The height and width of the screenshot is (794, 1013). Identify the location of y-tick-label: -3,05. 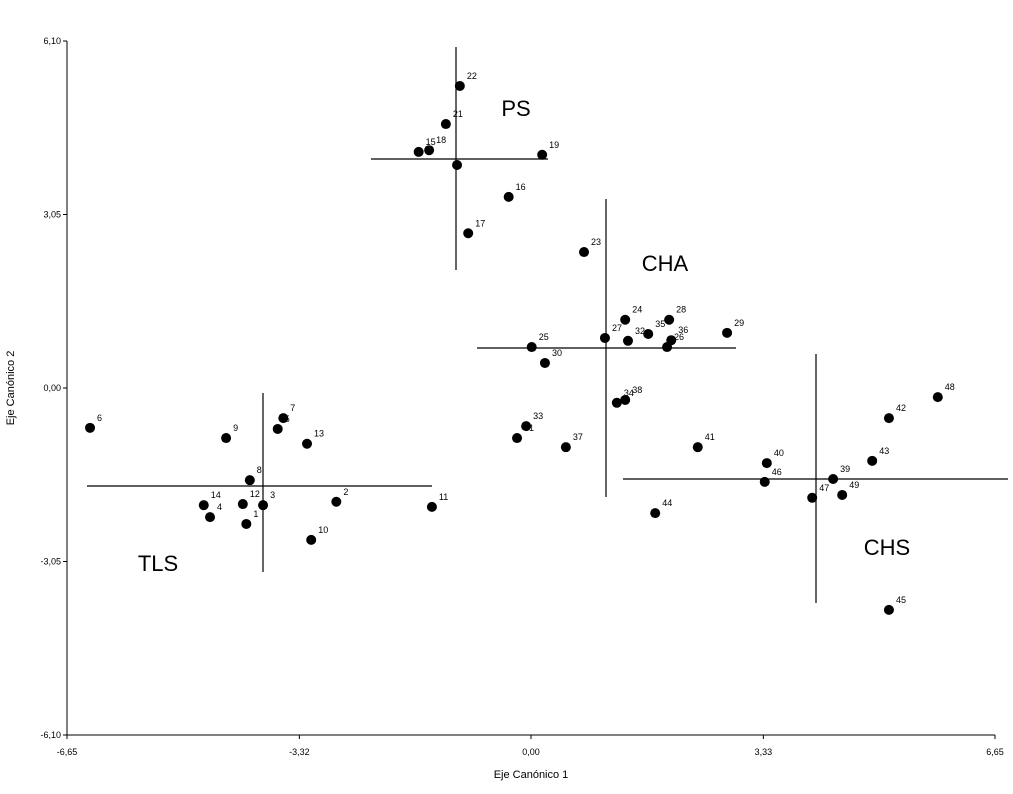
(50, 562).